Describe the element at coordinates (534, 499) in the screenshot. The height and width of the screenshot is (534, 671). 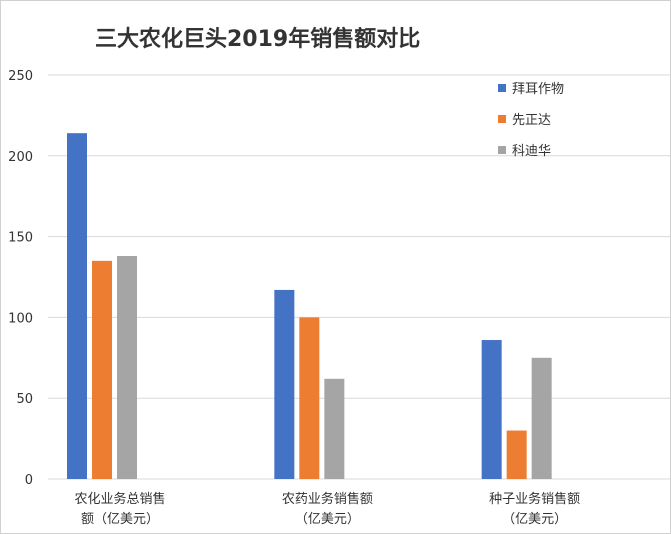
I see `x-tick-label: 种子业务销售额` at that location.